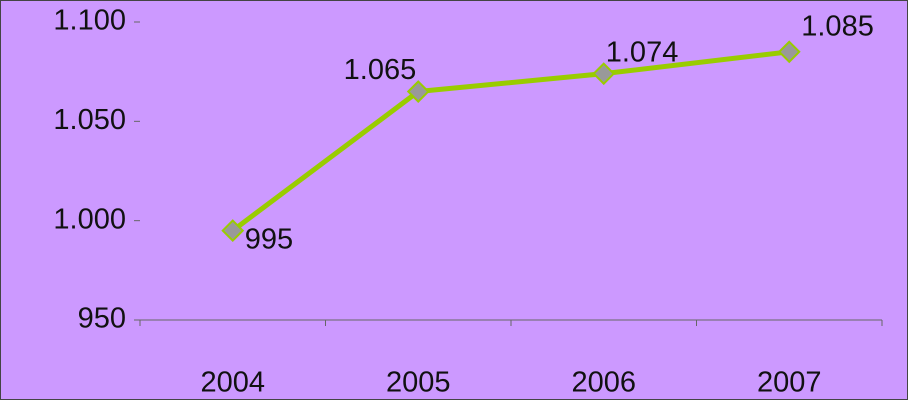 The image size is (908, 400). I want to click on x-tick-label: 2005, so click(418, 383).